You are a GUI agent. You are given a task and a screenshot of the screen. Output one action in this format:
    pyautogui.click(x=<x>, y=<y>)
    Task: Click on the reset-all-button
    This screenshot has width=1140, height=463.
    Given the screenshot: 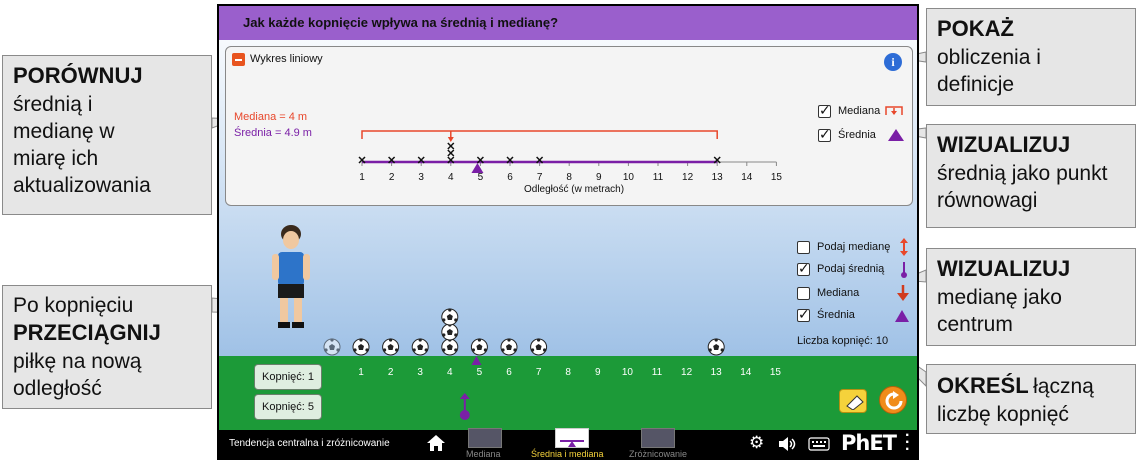 What is the action you would take?
    pyautogui.click(x=893, y=400)
    